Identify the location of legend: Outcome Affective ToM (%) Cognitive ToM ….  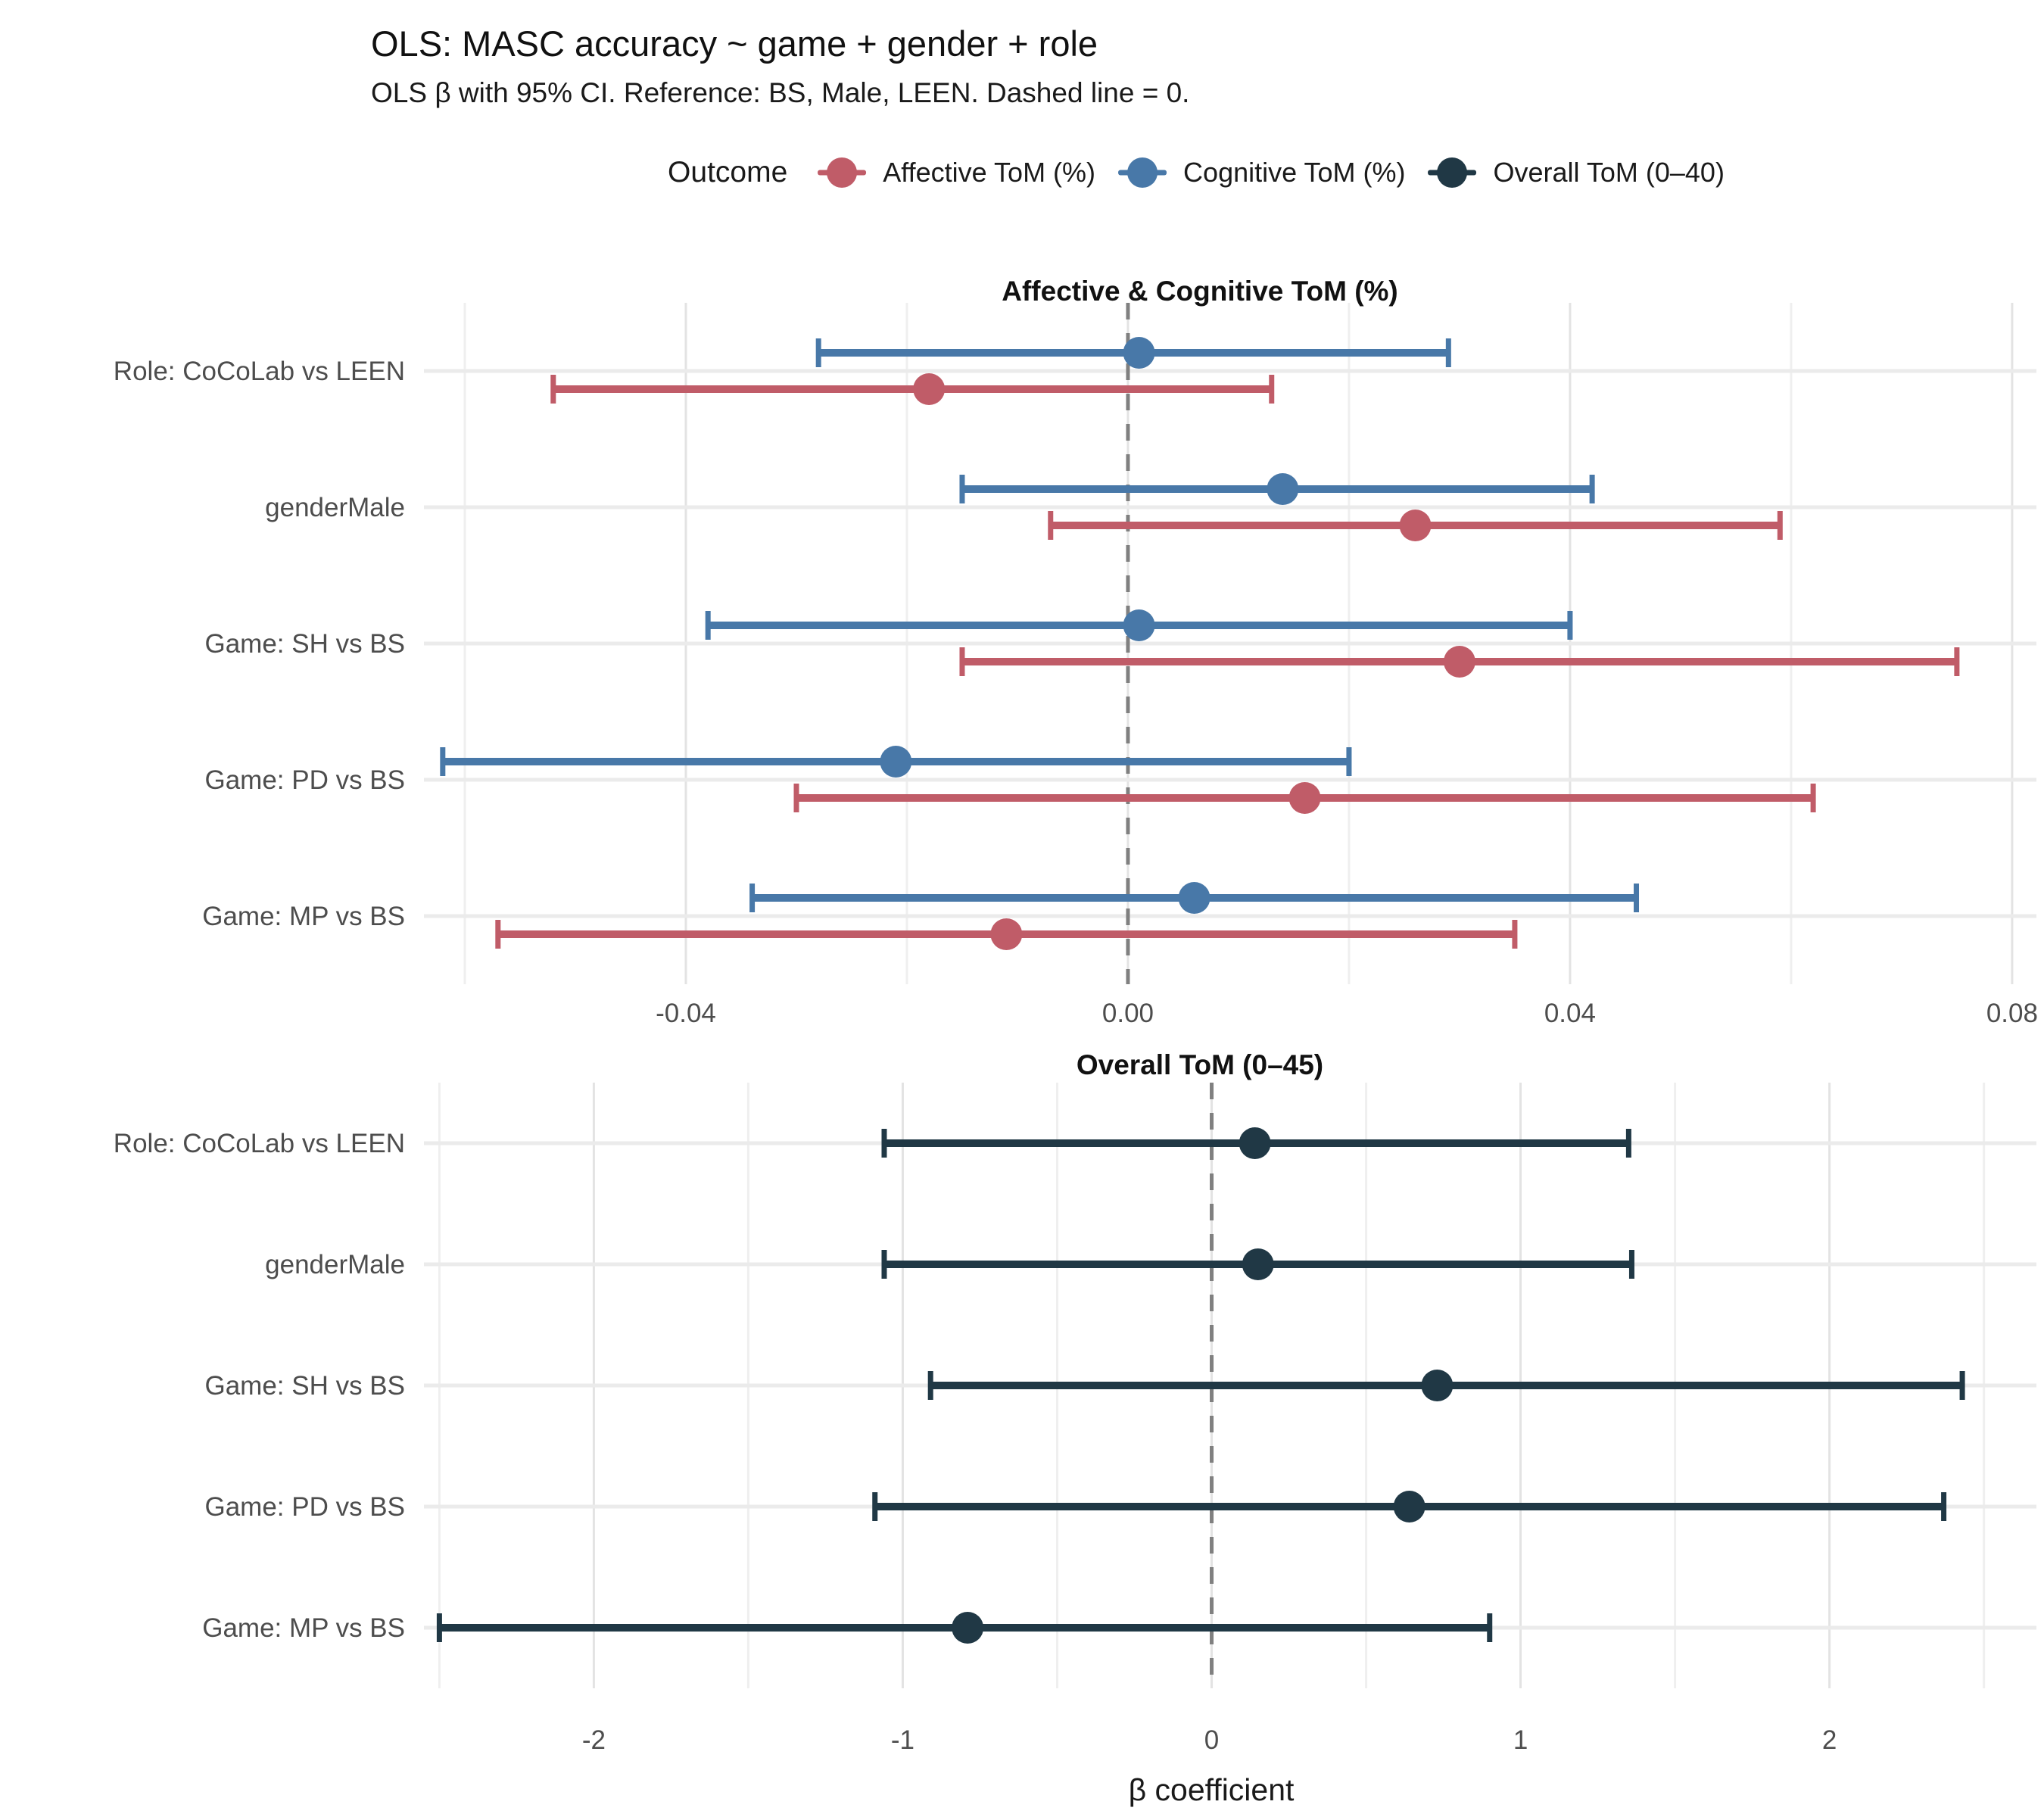
(1196, 172).